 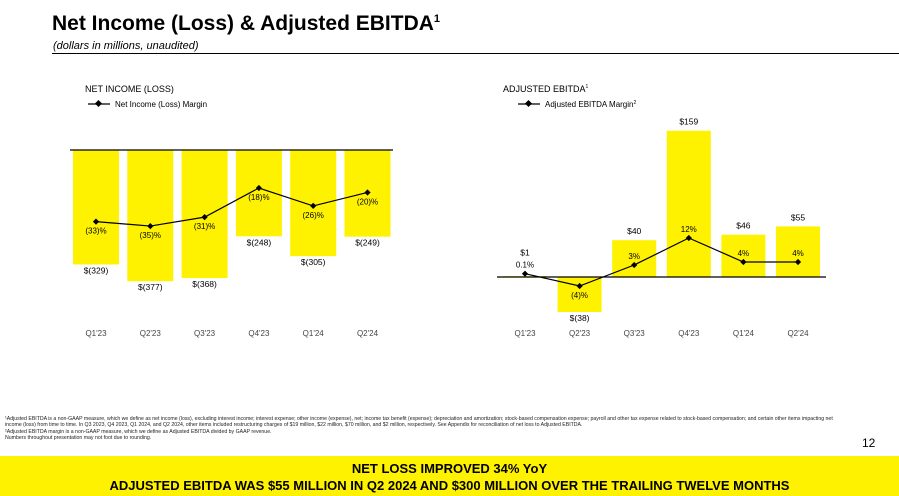 I want to click on bar-value-label: $(248), so click(x=259, y=242).